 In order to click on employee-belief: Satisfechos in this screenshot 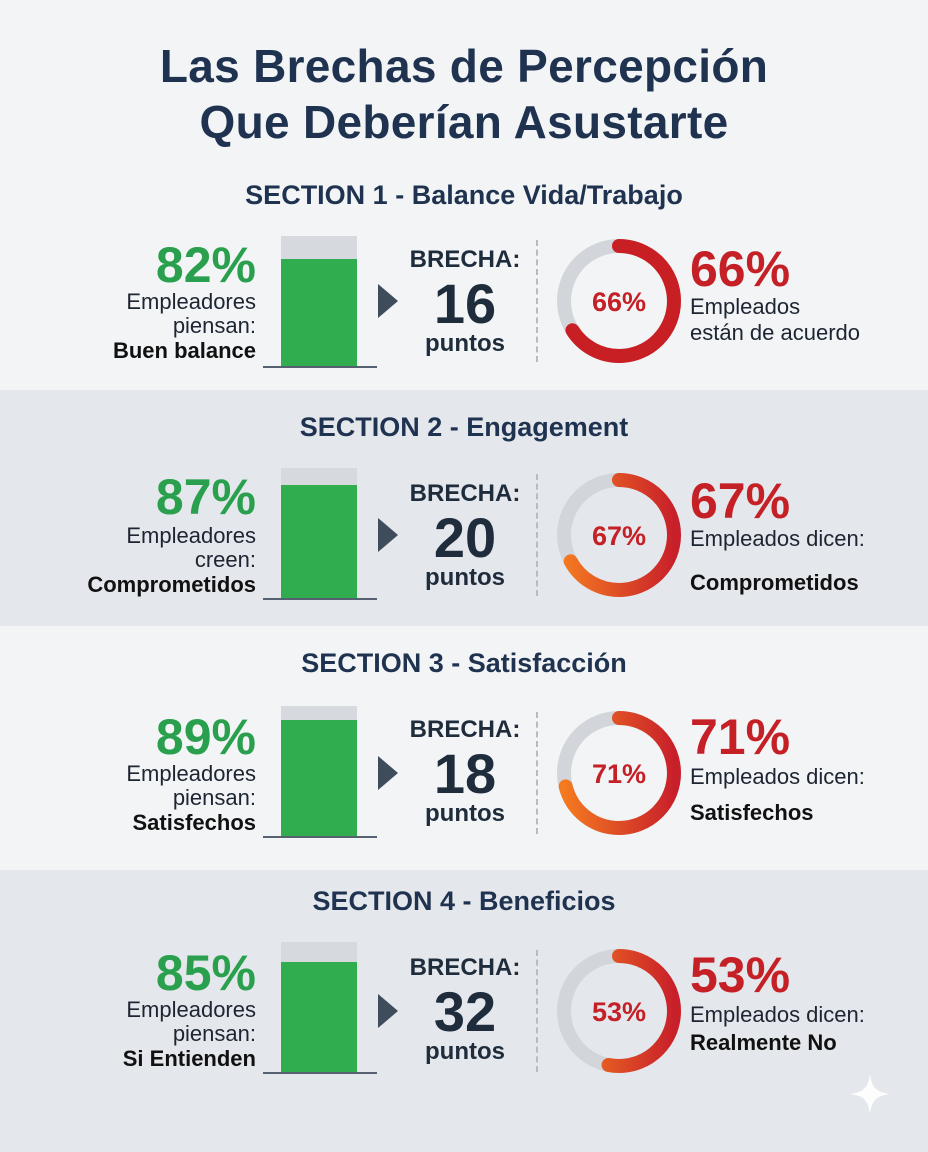, I will do `click(752, 812)`.